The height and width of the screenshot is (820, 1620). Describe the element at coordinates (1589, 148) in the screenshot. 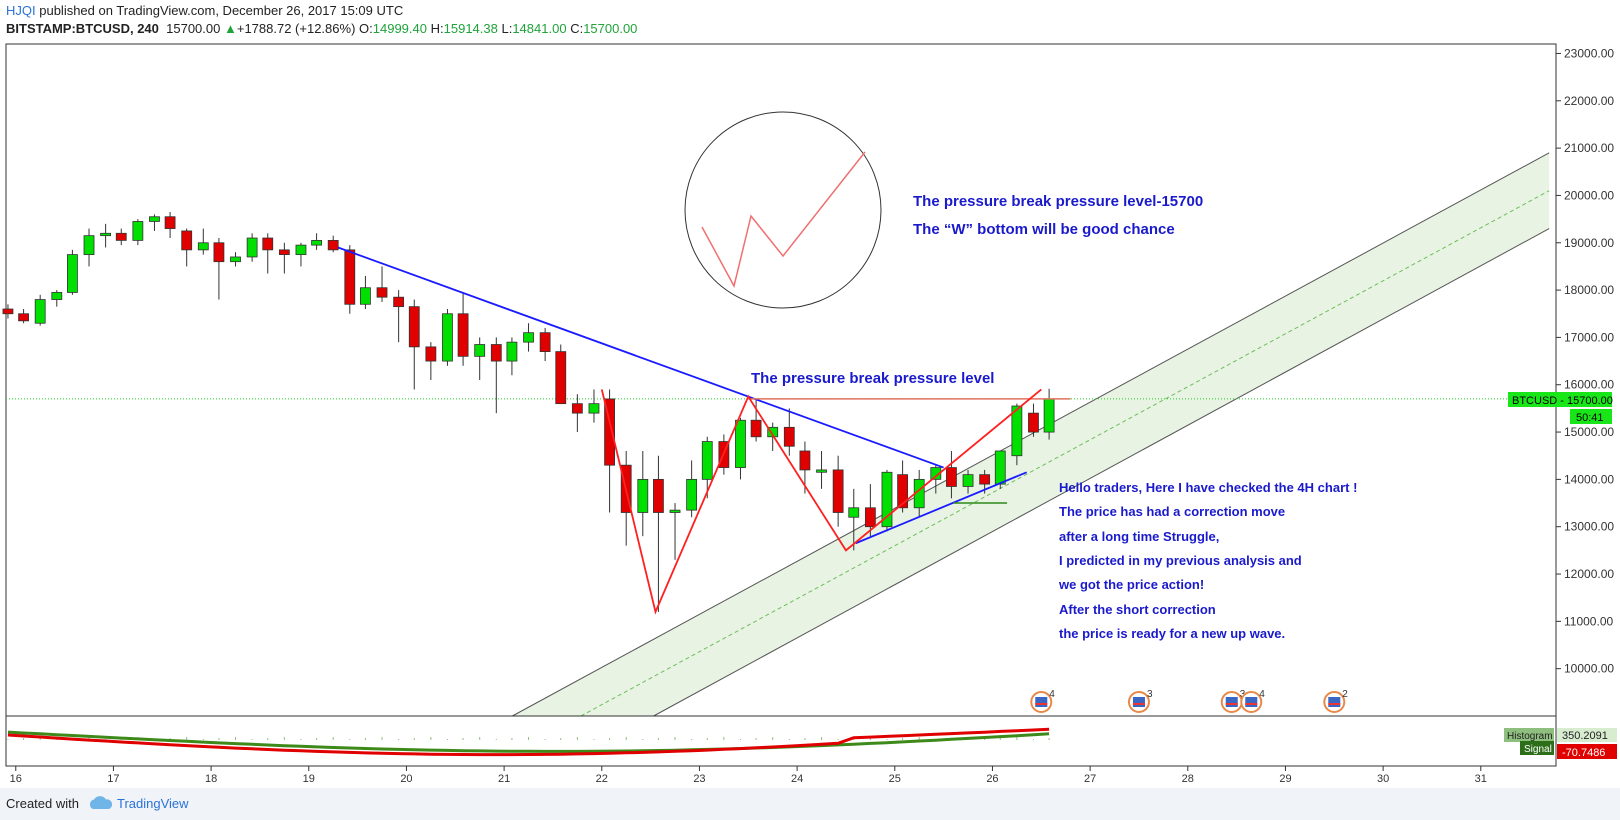

I see `y-tick-label: 21000.00` at that location.